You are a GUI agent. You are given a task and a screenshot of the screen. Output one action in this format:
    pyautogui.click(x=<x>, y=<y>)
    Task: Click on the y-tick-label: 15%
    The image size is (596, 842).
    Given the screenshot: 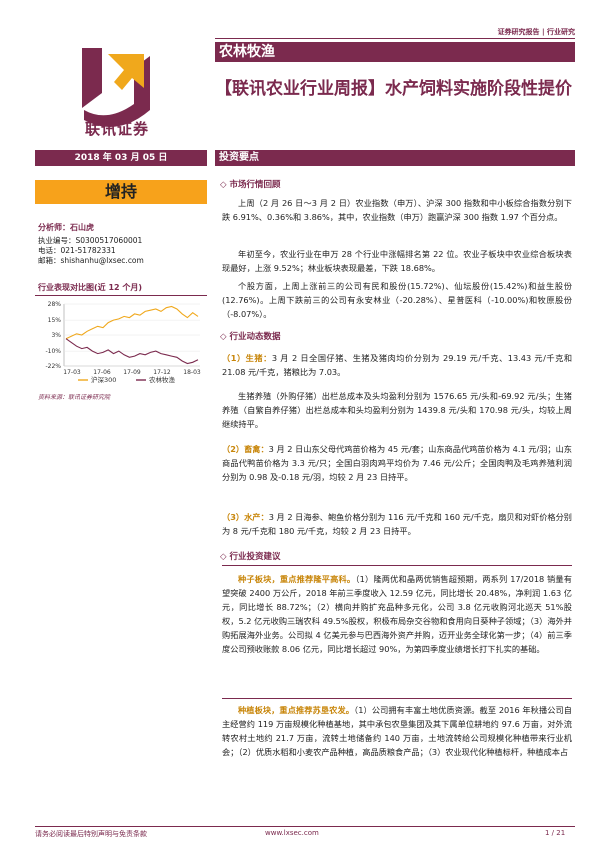 What is the action you would take?
    pyautogui.click(x=55, y=320)
    